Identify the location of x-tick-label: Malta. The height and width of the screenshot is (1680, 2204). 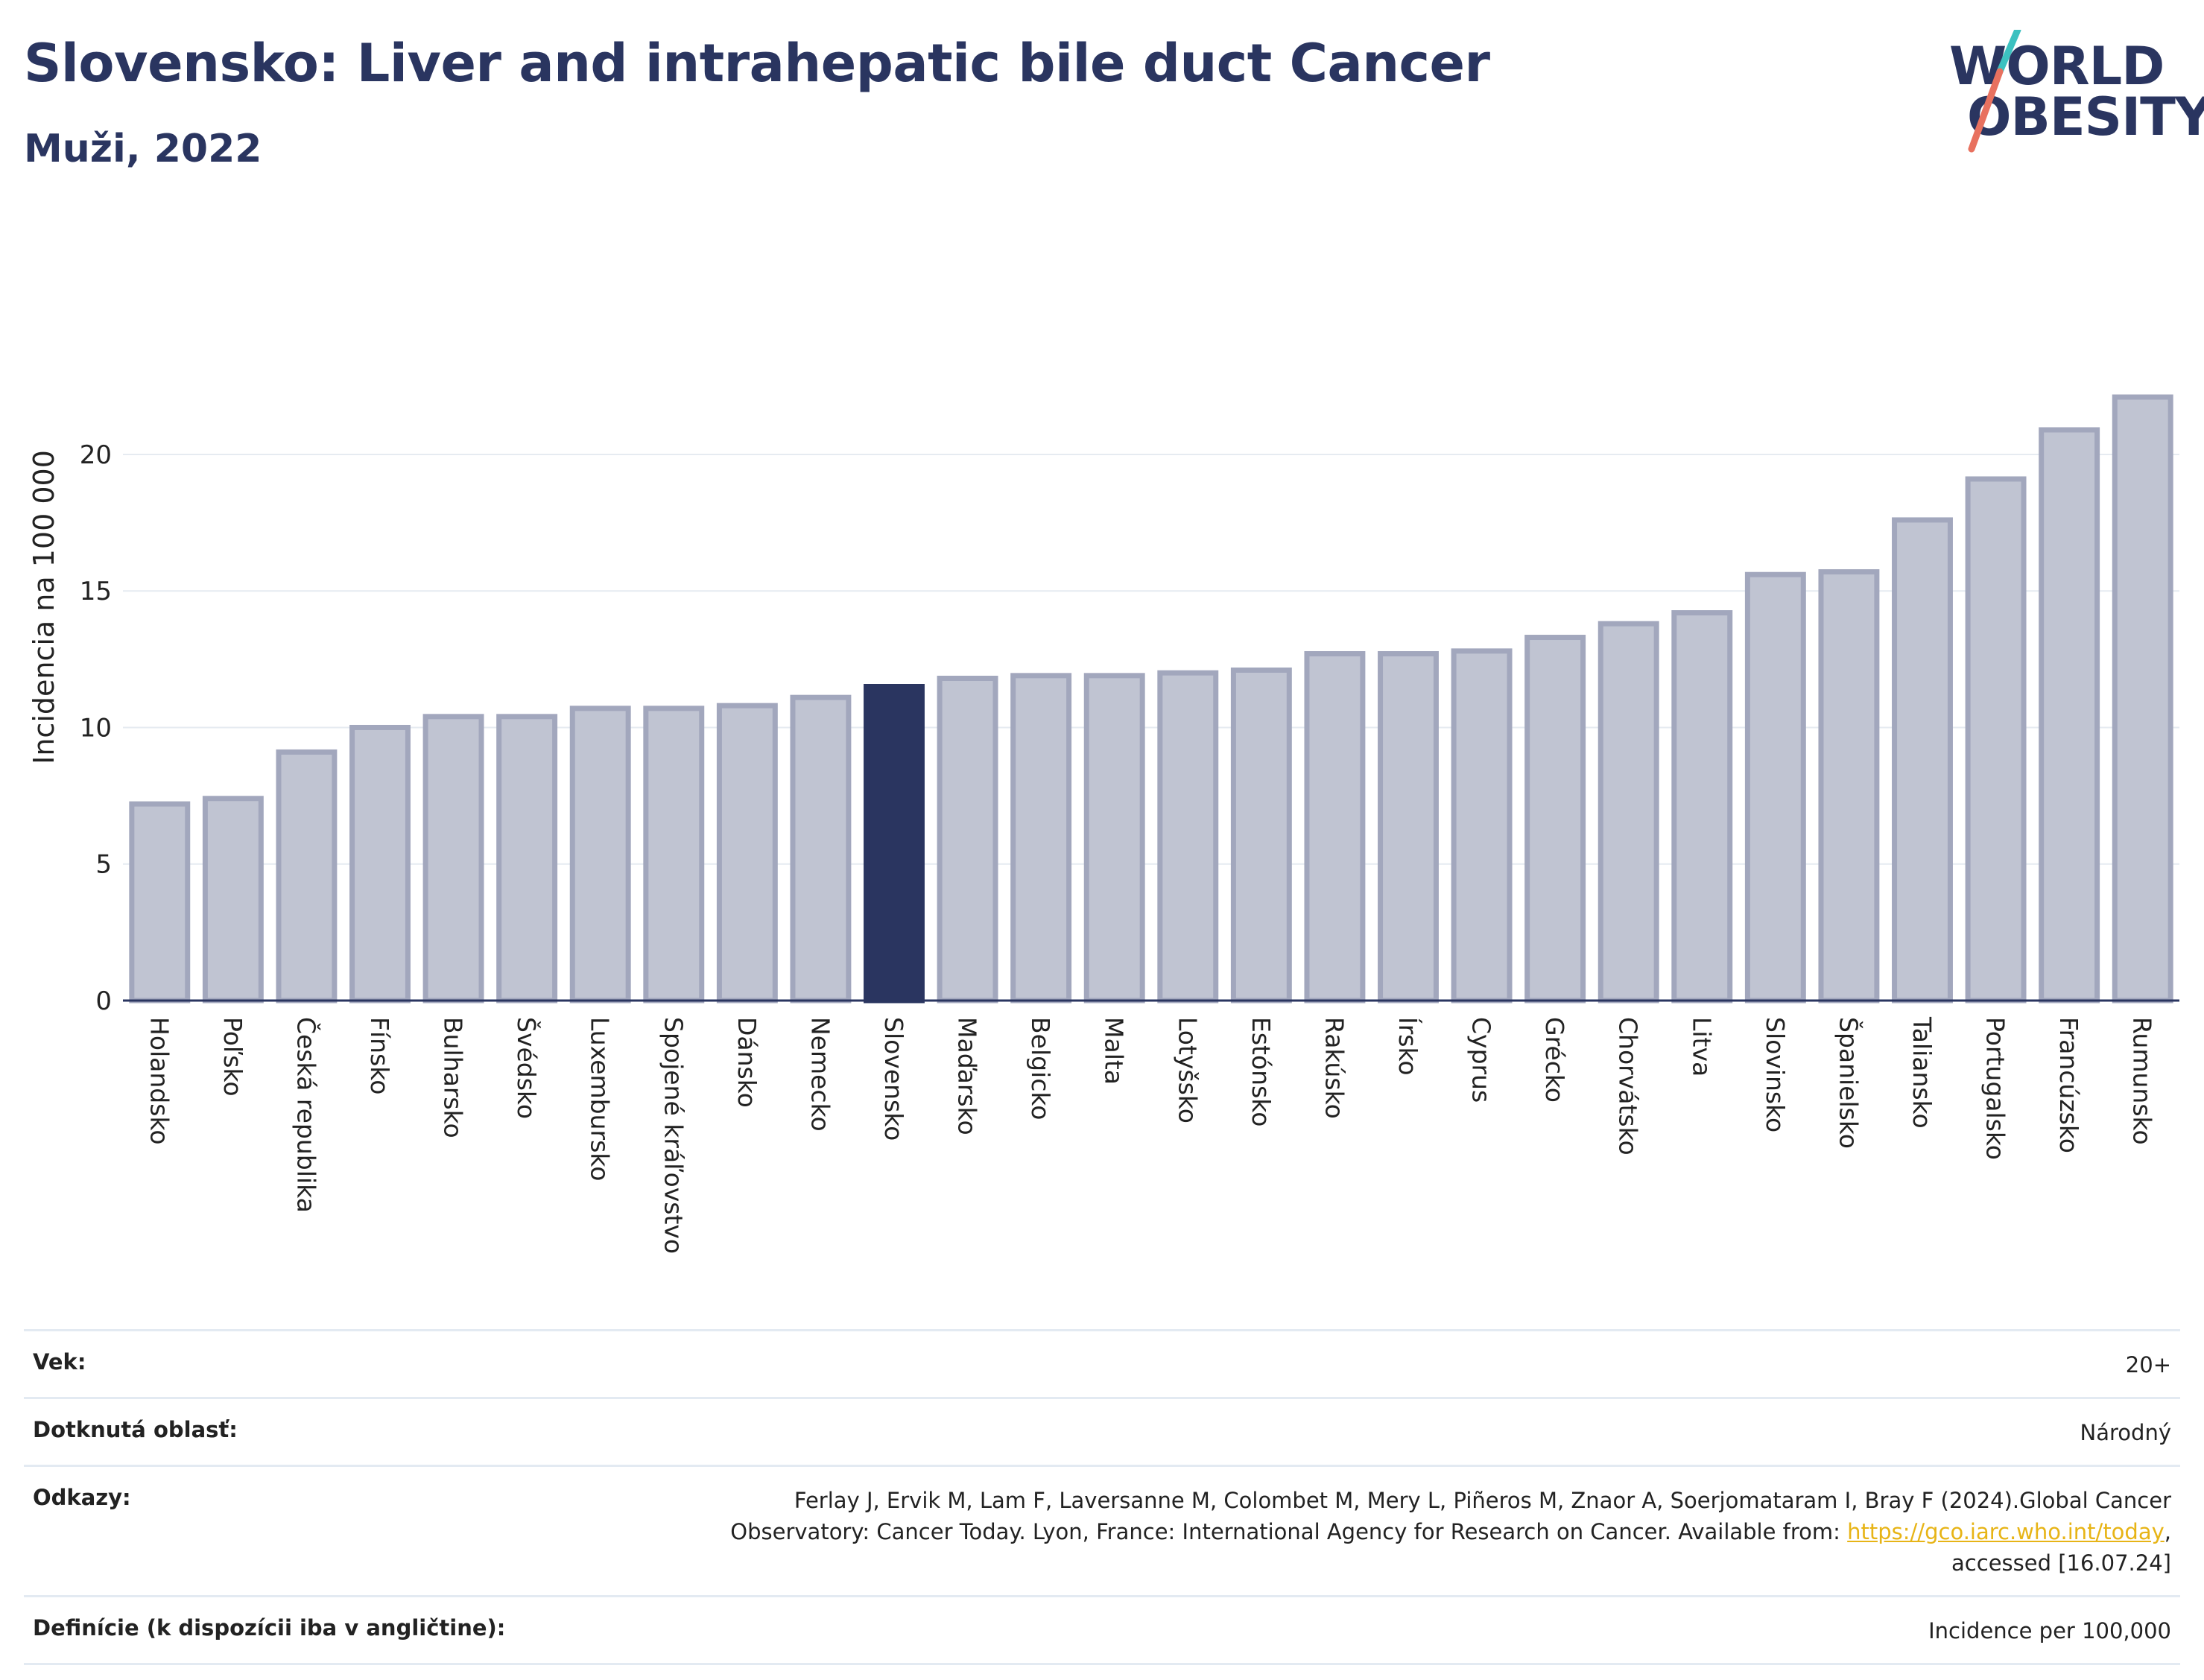
(1114, 1051).